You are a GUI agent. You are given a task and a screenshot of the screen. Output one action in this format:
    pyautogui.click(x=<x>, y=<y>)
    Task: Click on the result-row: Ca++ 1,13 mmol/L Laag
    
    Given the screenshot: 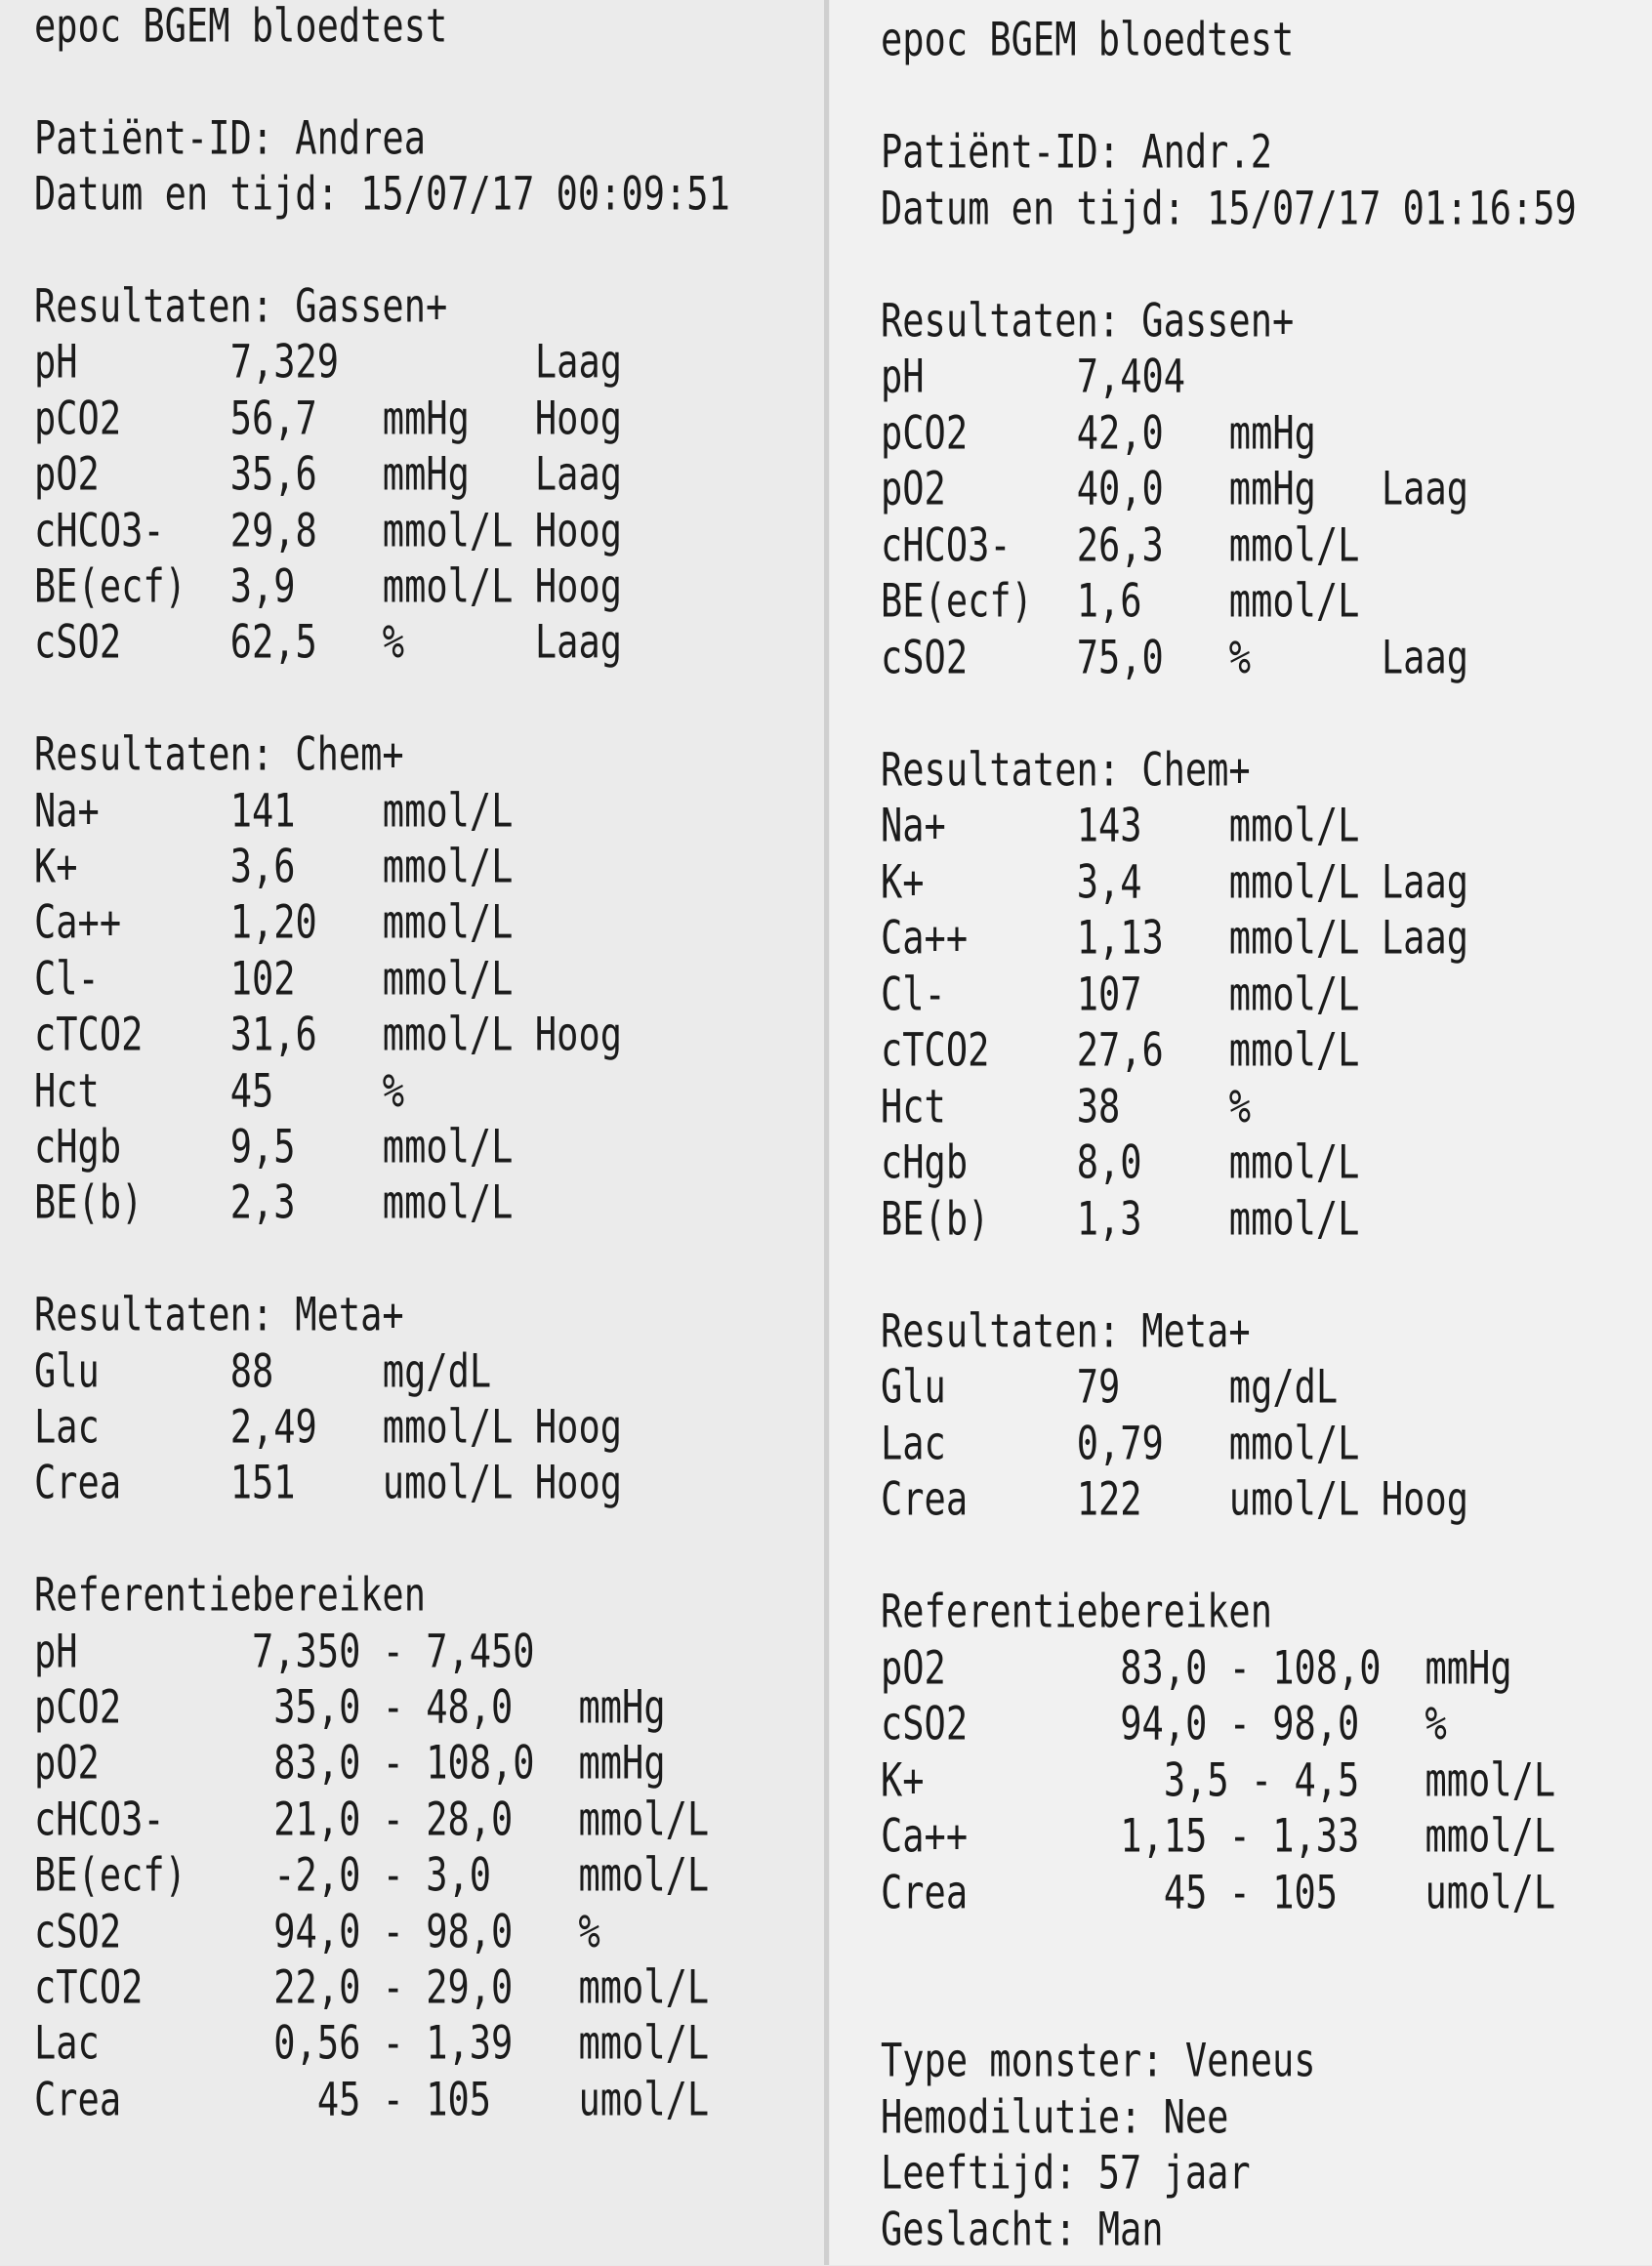 What is the action you would take?
    pyautogui.click(x=1266, y=938)
    